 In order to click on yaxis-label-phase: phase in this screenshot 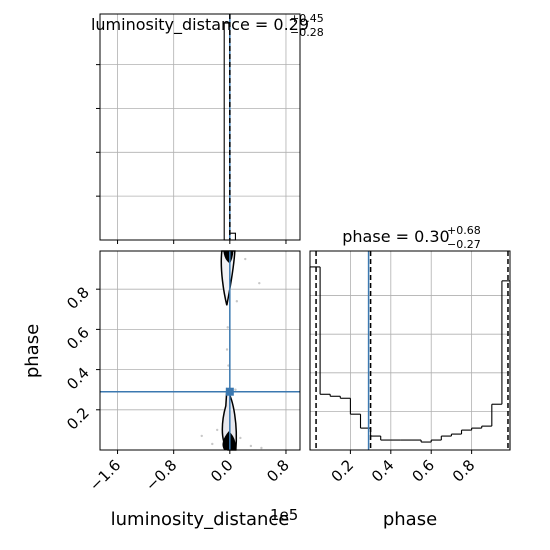, I will do `click(32, 351)`.